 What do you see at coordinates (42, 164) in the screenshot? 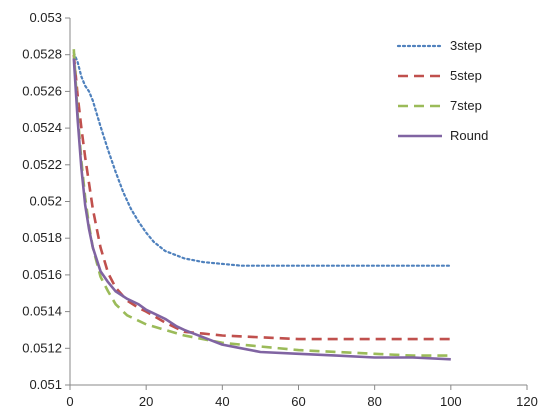
I see `y-tick-label: 0.0522` at bounding box center [42, 164].